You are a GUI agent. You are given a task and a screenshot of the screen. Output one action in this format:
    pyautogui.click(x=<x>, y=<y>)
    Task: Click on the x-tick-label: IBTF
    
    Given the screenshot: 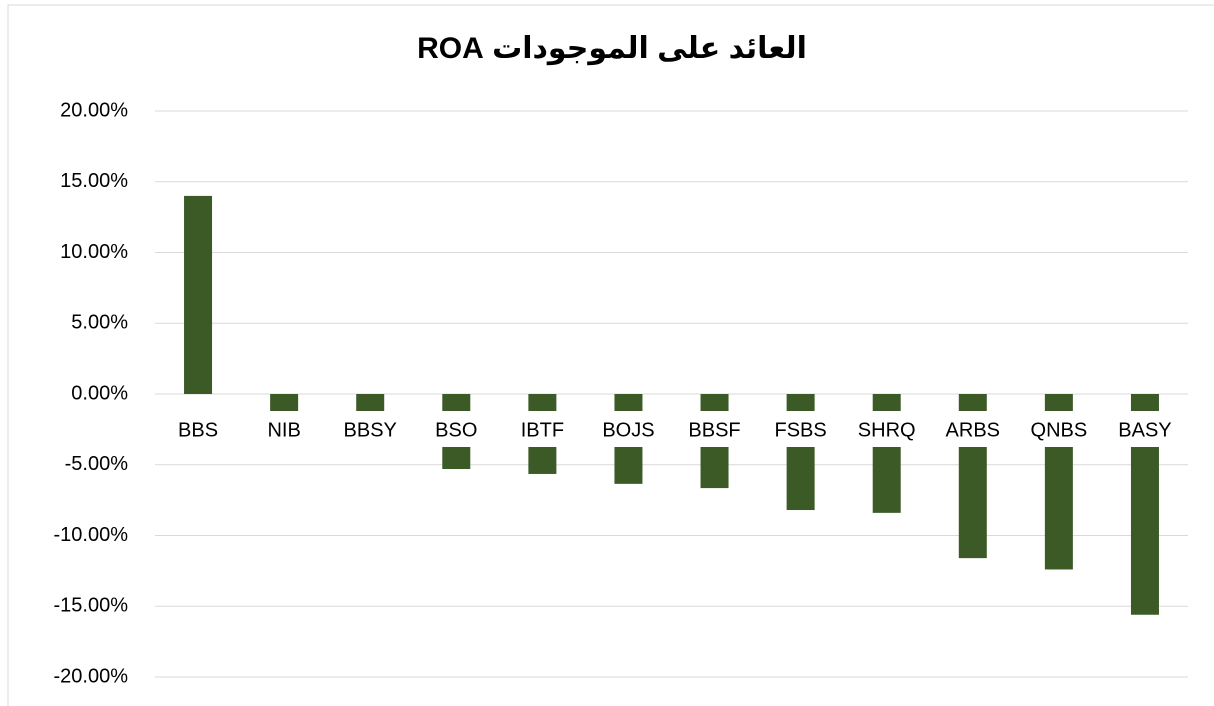 What is the action you would take?
    pyautogui.click(x=542, y=430)
    